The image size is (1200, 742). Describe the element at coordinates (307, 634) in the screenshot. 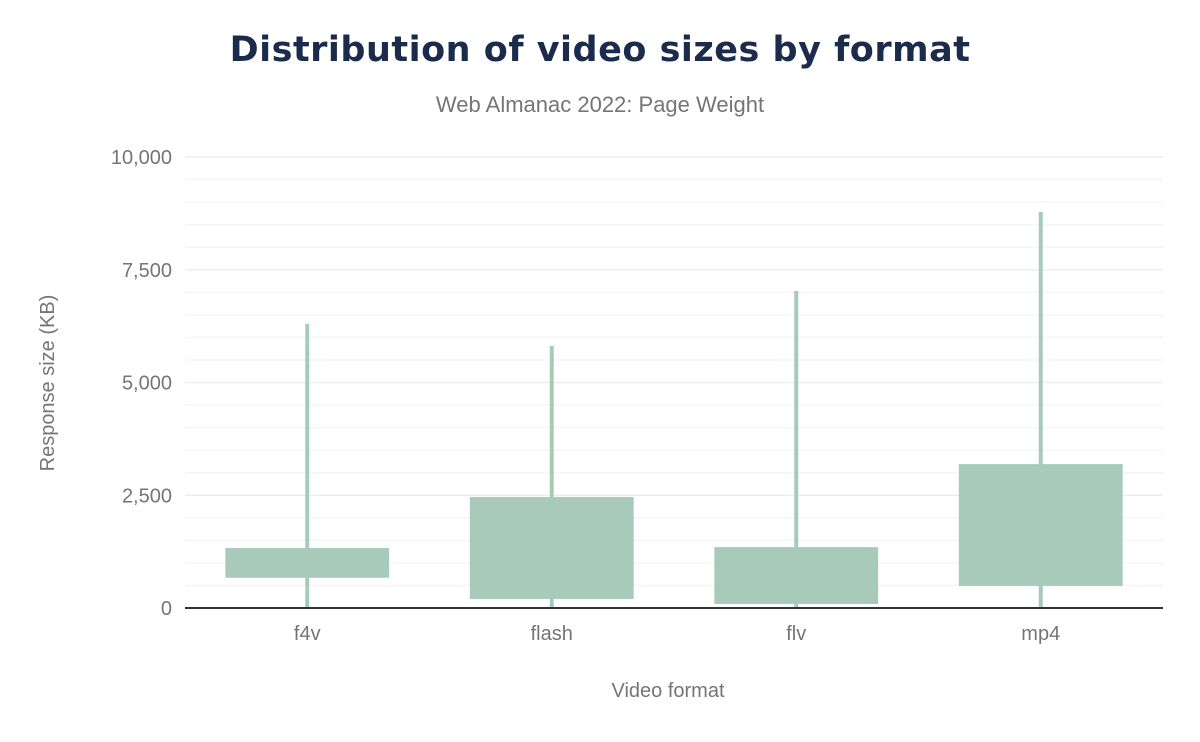

I see `x-tick-label: f4v` at that location.